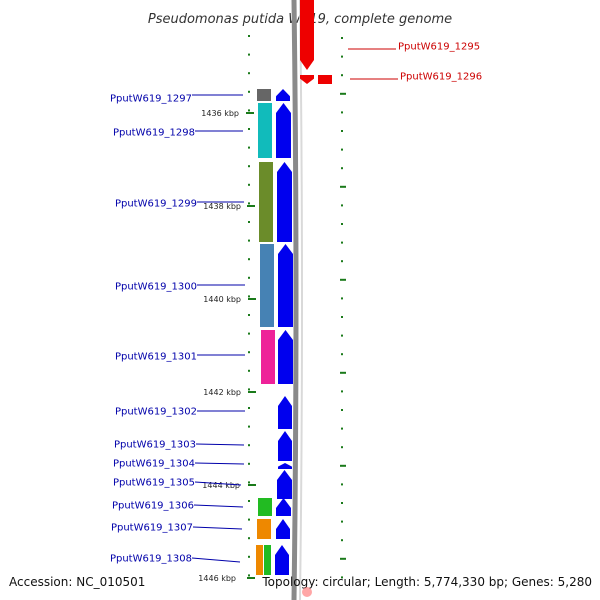  Describe the element at coordinates (204, 357) in the screenshot. I see `gene-pputw619_1301: PputW619_1301` at that location.